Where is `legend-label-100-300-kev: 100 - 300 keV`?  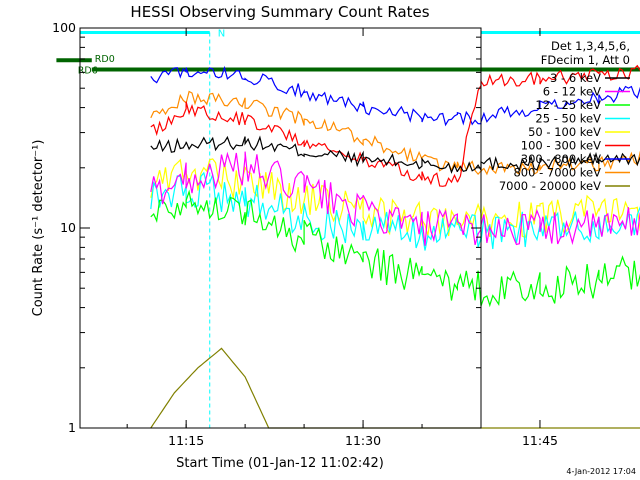 legend-label-100-300-kev: 100 - 300 keV is located at coordinates (561, 146).